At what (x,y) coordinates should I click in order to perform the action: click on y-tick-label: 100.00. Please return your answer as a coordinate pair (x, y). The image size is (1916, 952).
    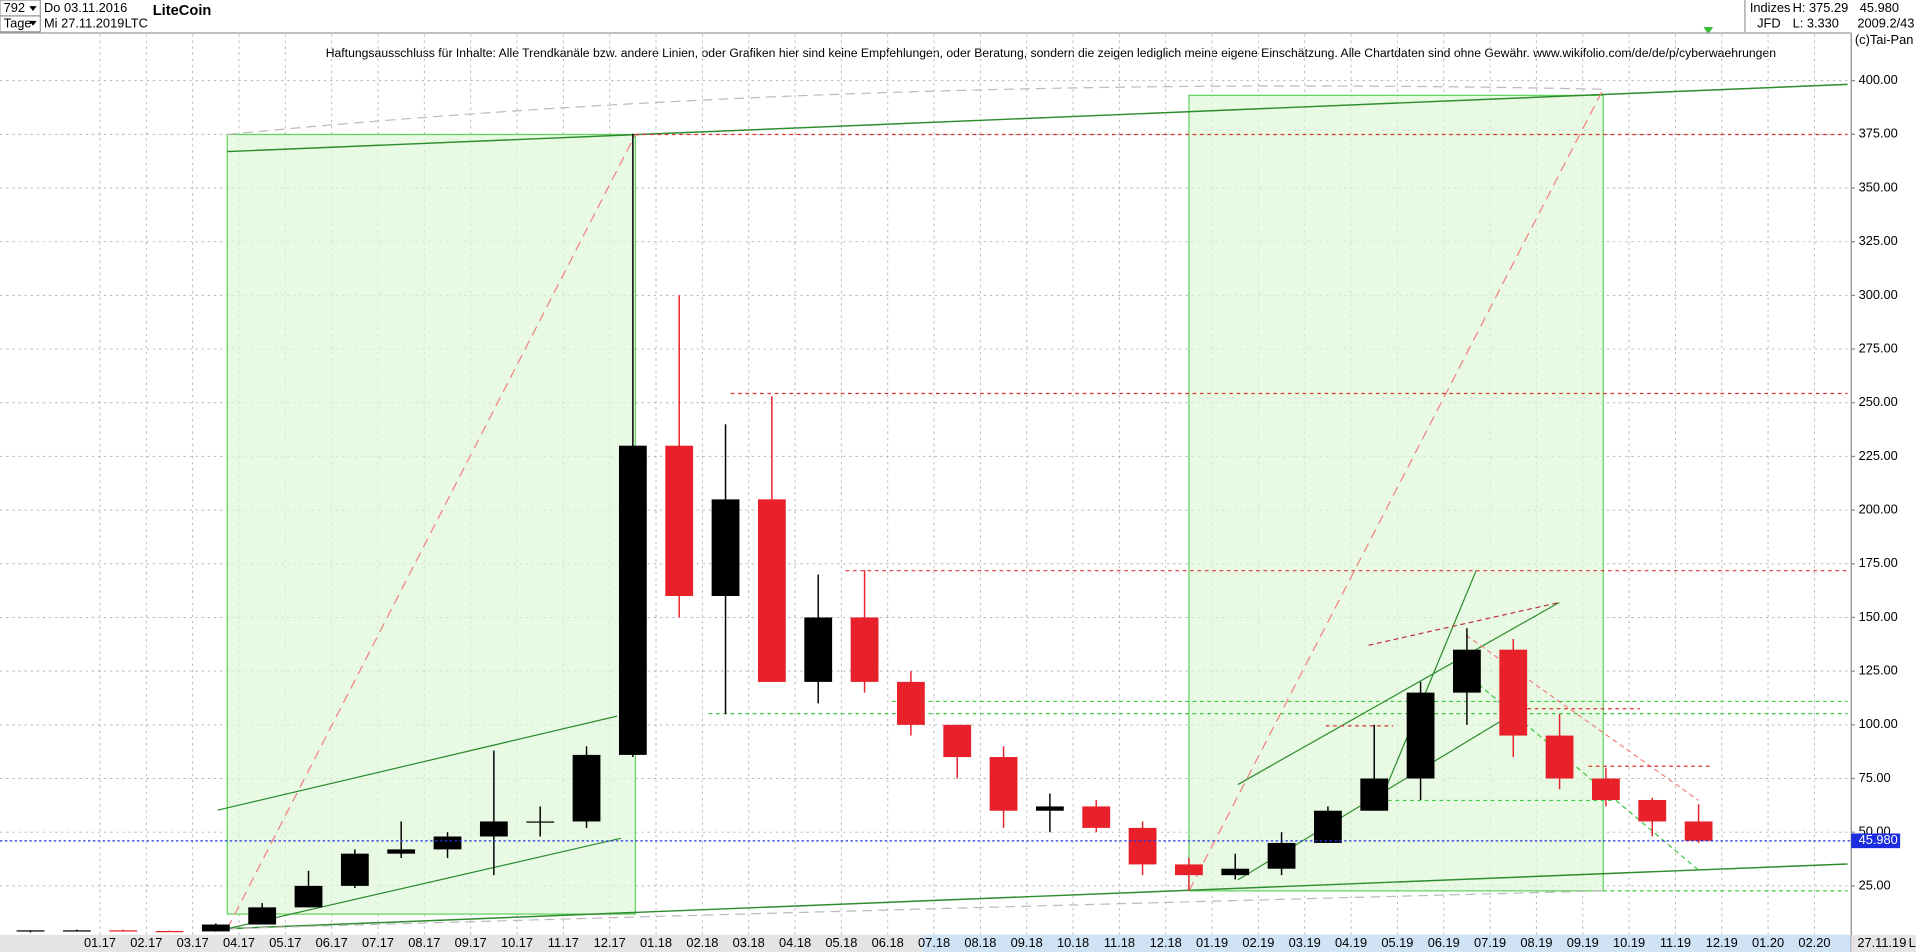
    Looking at the image, I should click on (1878, 723).